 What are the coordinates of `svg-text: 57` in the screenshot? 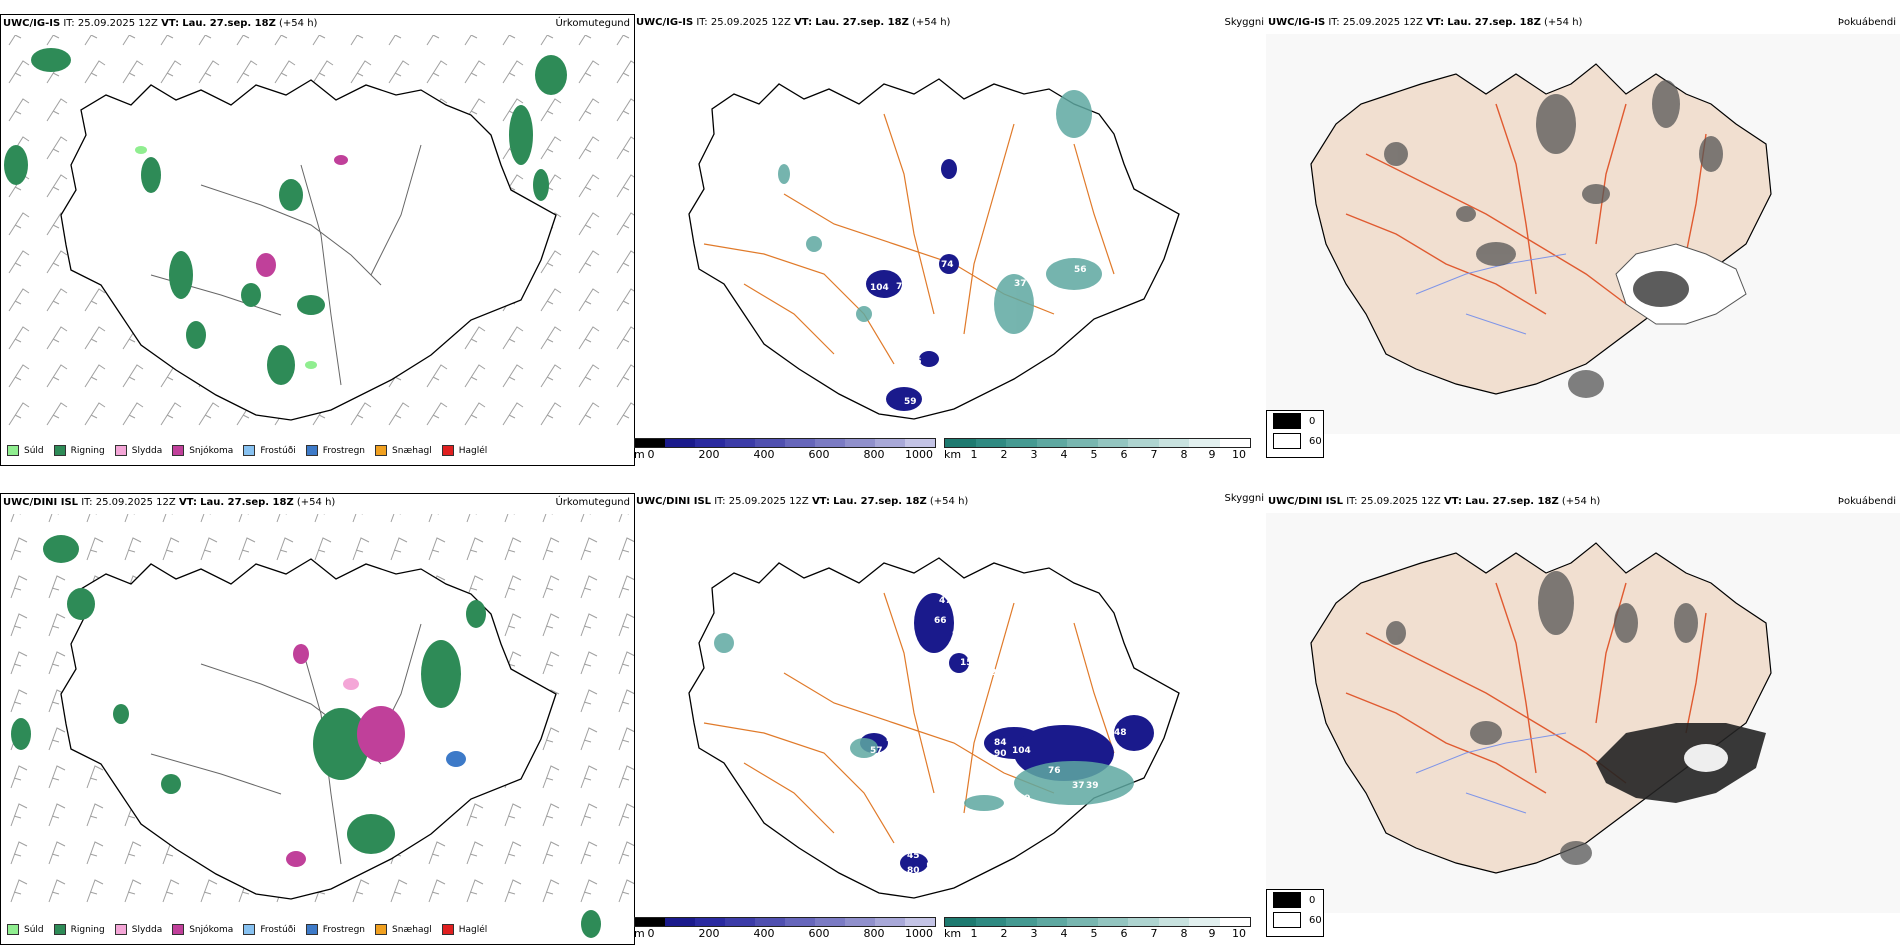 It's located at (876, 751).